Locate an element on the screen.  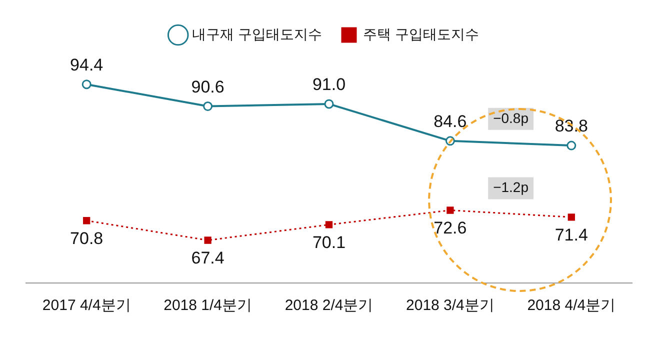
annotation: −1.2p is located at coordinates (511, 187).